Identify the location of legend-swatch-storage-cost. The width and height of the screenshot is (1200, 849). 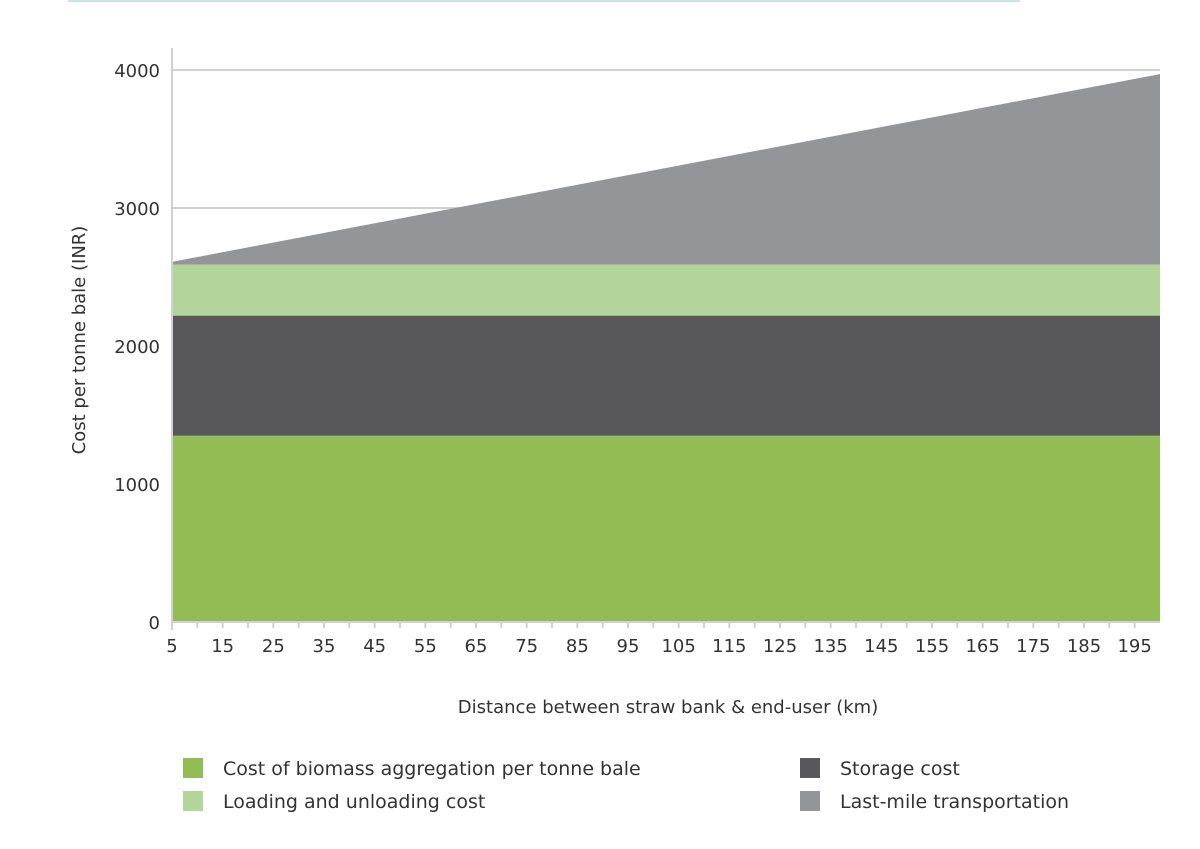
(810, 768).